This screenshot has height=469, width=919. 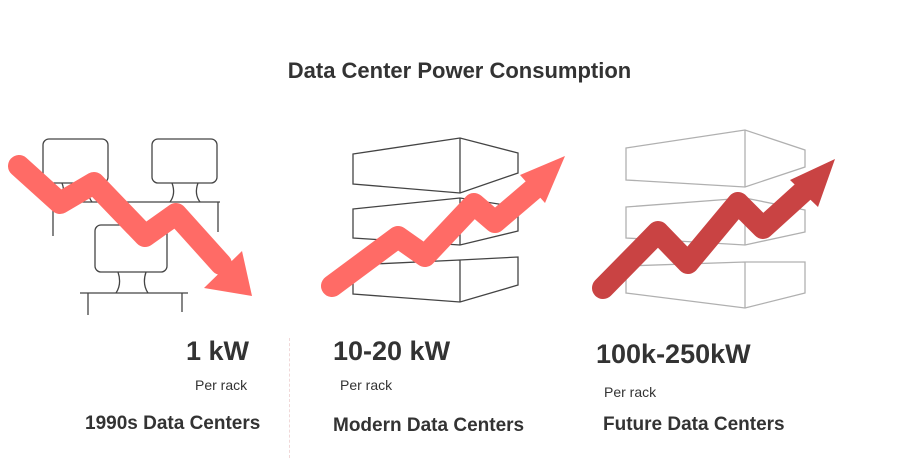 I want to click on panel-label: Future Data Centers, so click(x=694, y=424).